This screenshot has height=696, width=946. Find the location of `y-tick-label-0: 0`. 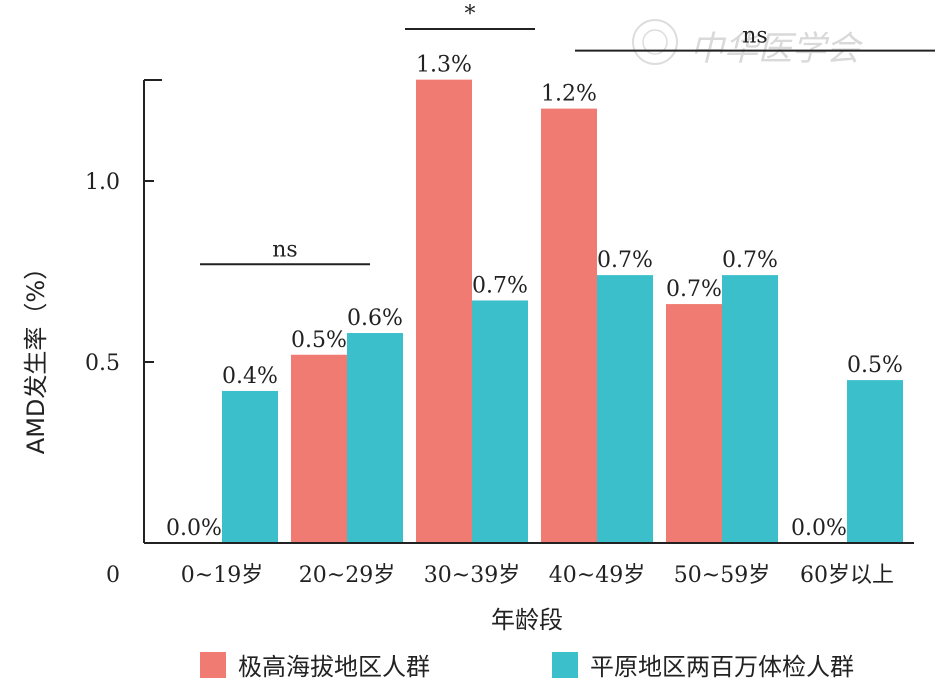

y-tick-label-0: 0 is located at coordinates (113, 575).